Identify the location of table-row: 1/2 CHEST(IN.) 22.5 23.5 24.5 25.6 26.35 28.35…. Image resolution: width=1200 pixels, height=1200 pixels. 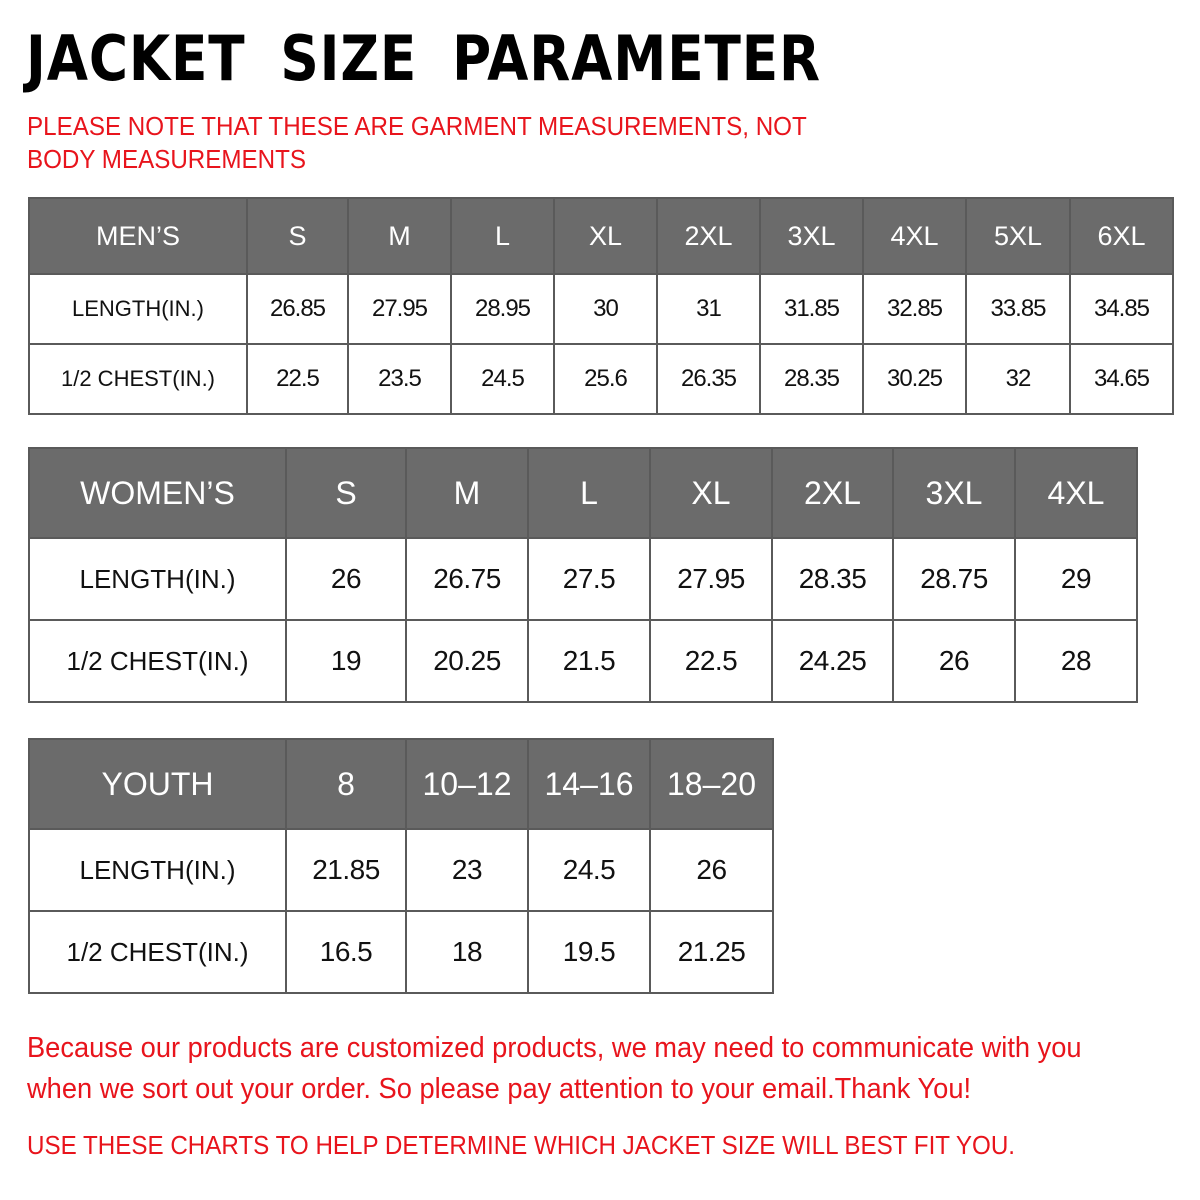
(601, 379).